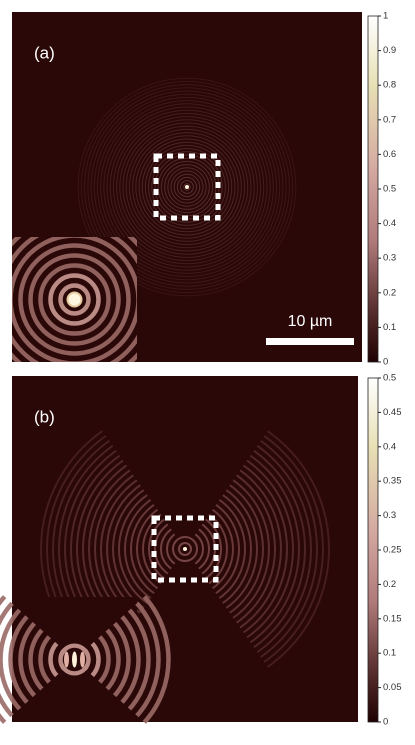  What do you see at coordinates (389, 119) in the screenshot?
I see `colorbar-tick-label: 0.7` at bounding box center [389, 119].